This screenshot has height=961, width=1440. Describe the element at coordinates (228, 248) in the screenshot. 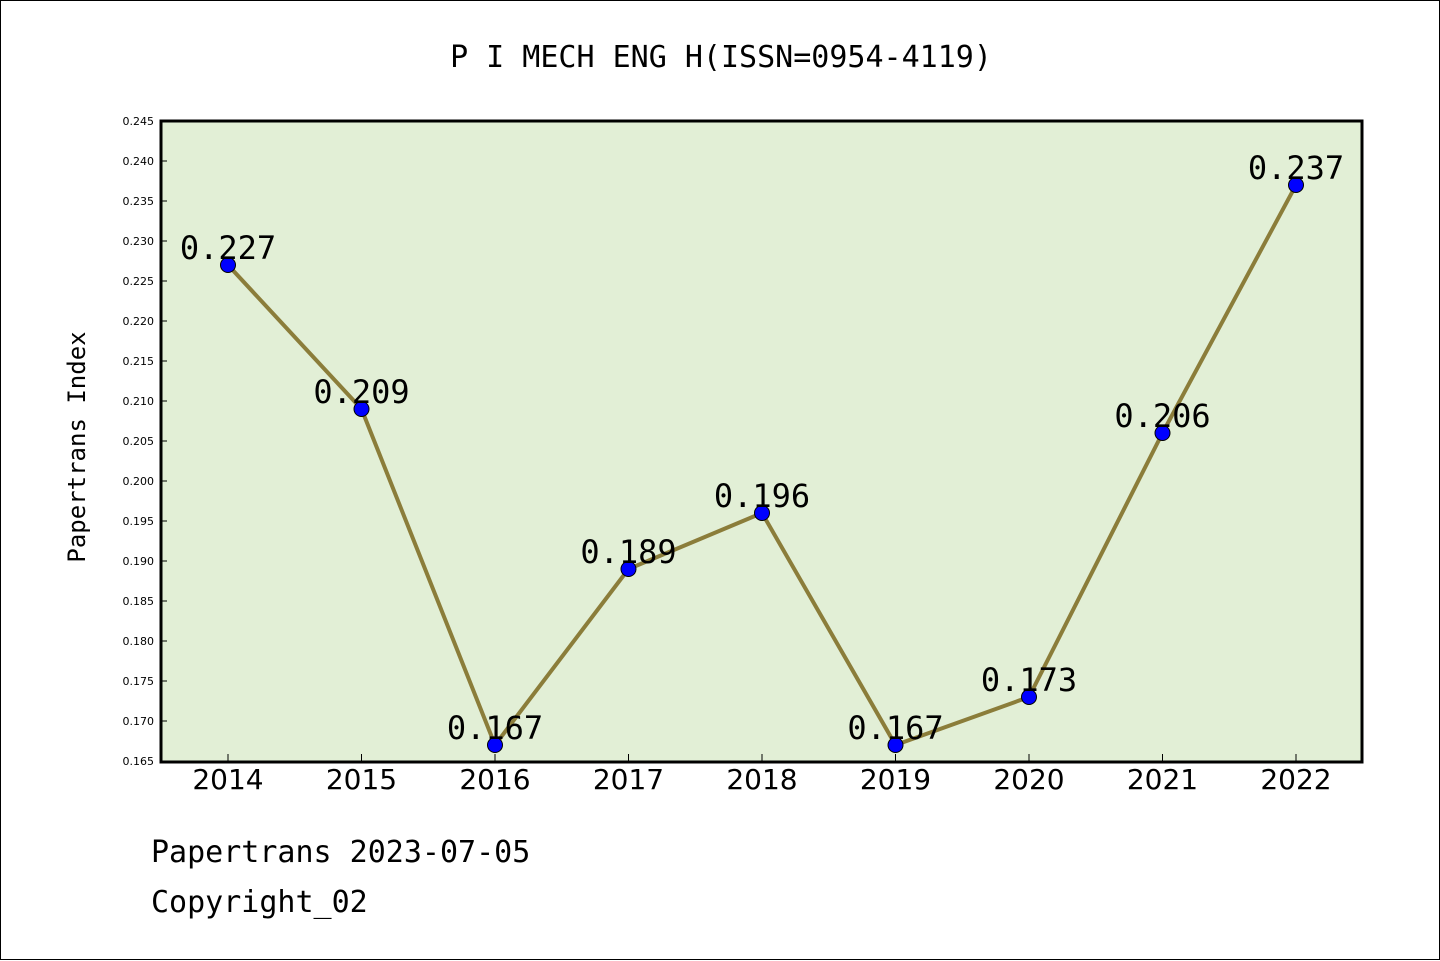

I see `data-label: 0.227` at that location.